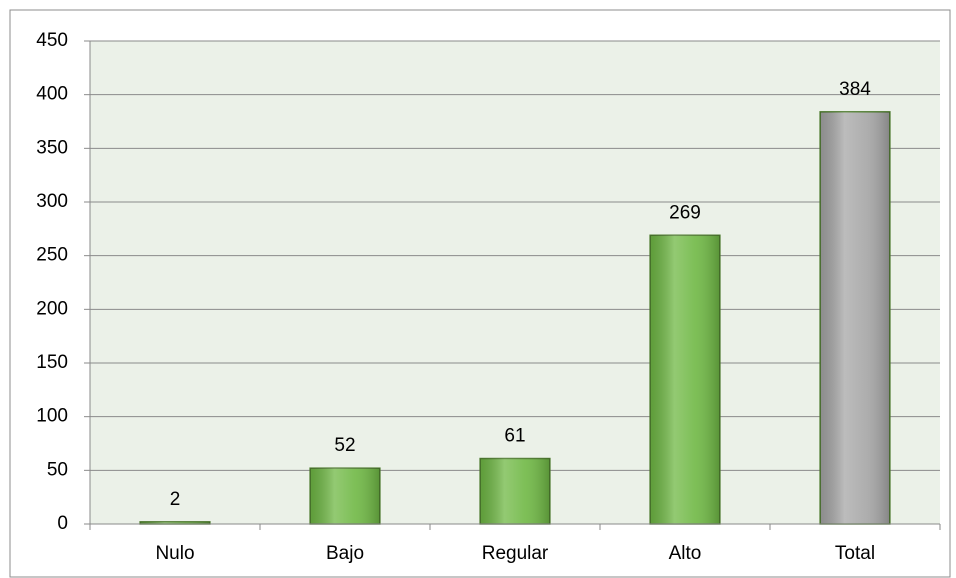 The image size is (956, 578). What do you see at coordinates (52, 40) in the screenshot?
I see `y-tick-label: 450` at bounding box center [52, 40].